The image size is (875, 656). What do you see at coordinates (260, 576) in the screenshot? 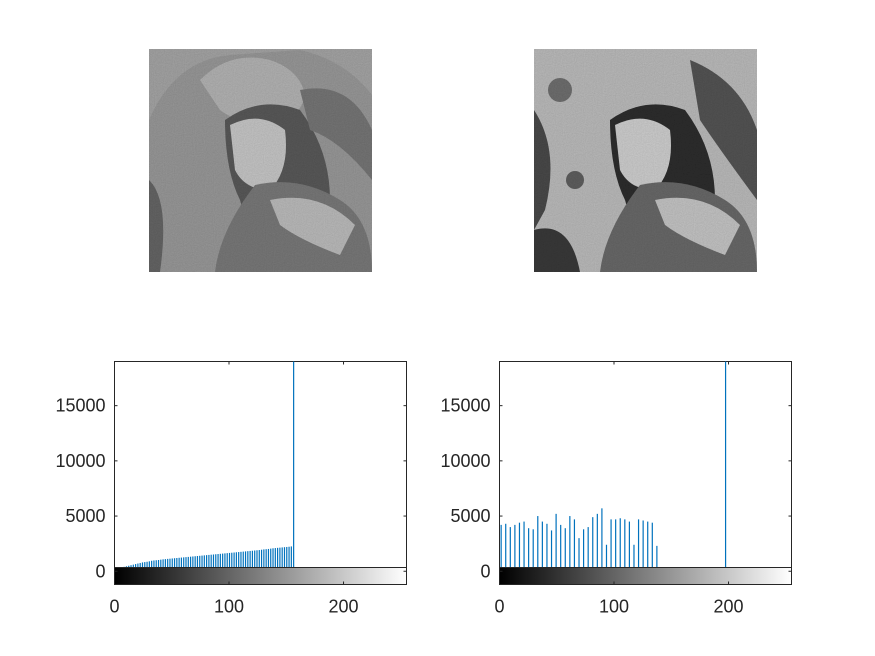
I see `colorbar-left` at bounding box center [260, 576].